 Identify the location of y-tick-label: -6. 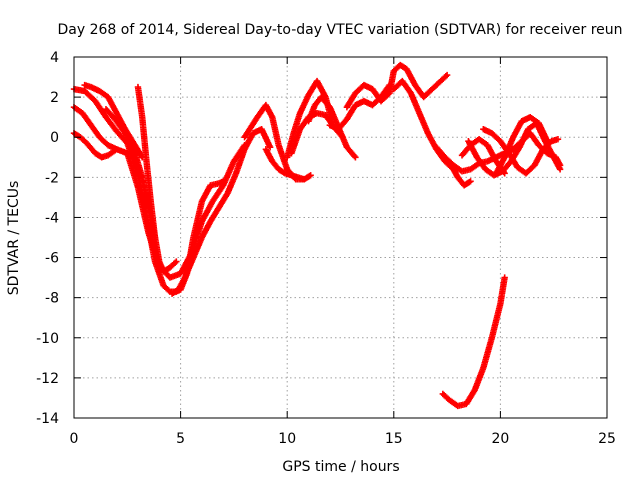
(52, 259).